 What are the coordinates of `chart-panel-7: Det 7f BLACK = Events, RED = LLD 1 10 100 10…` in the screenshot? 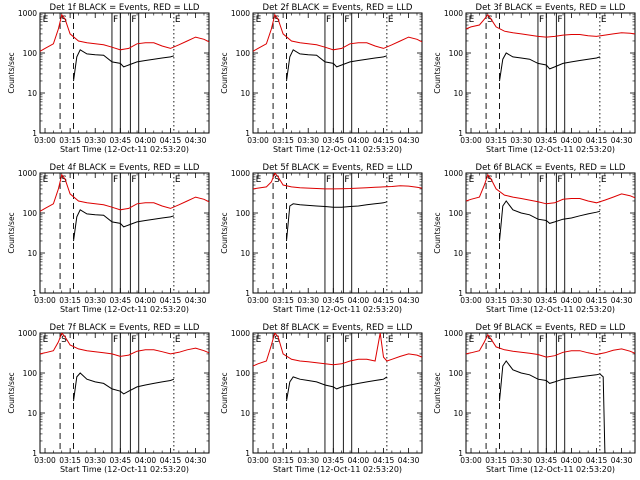 It's located at (108, 398).